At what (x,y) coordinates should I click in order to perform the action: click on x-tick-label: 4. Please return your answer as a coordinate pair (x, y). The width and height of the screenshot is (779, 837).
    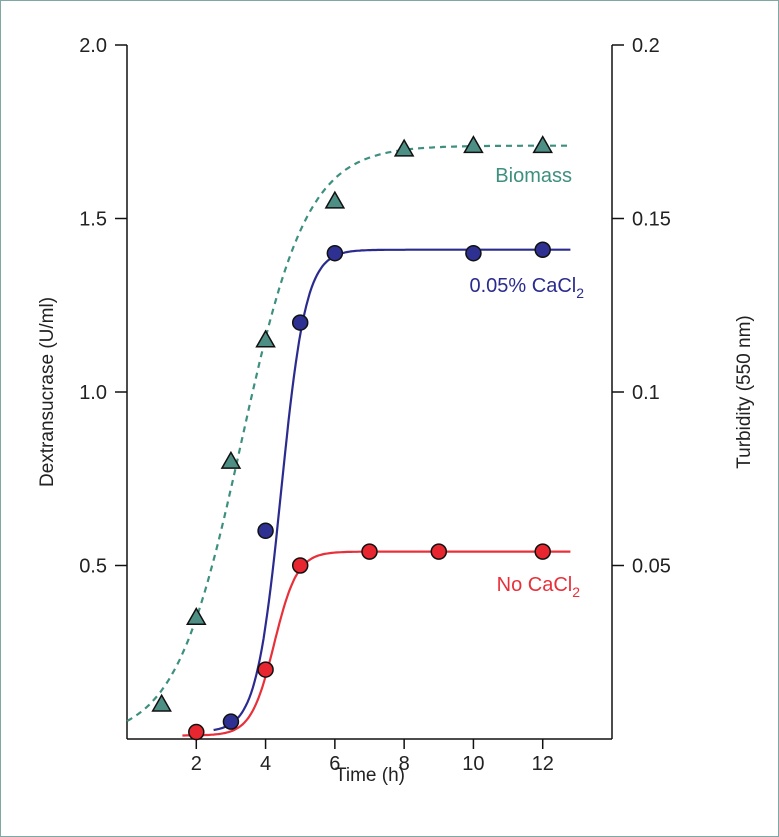
    Looking at the image, I should click on (265, 764).